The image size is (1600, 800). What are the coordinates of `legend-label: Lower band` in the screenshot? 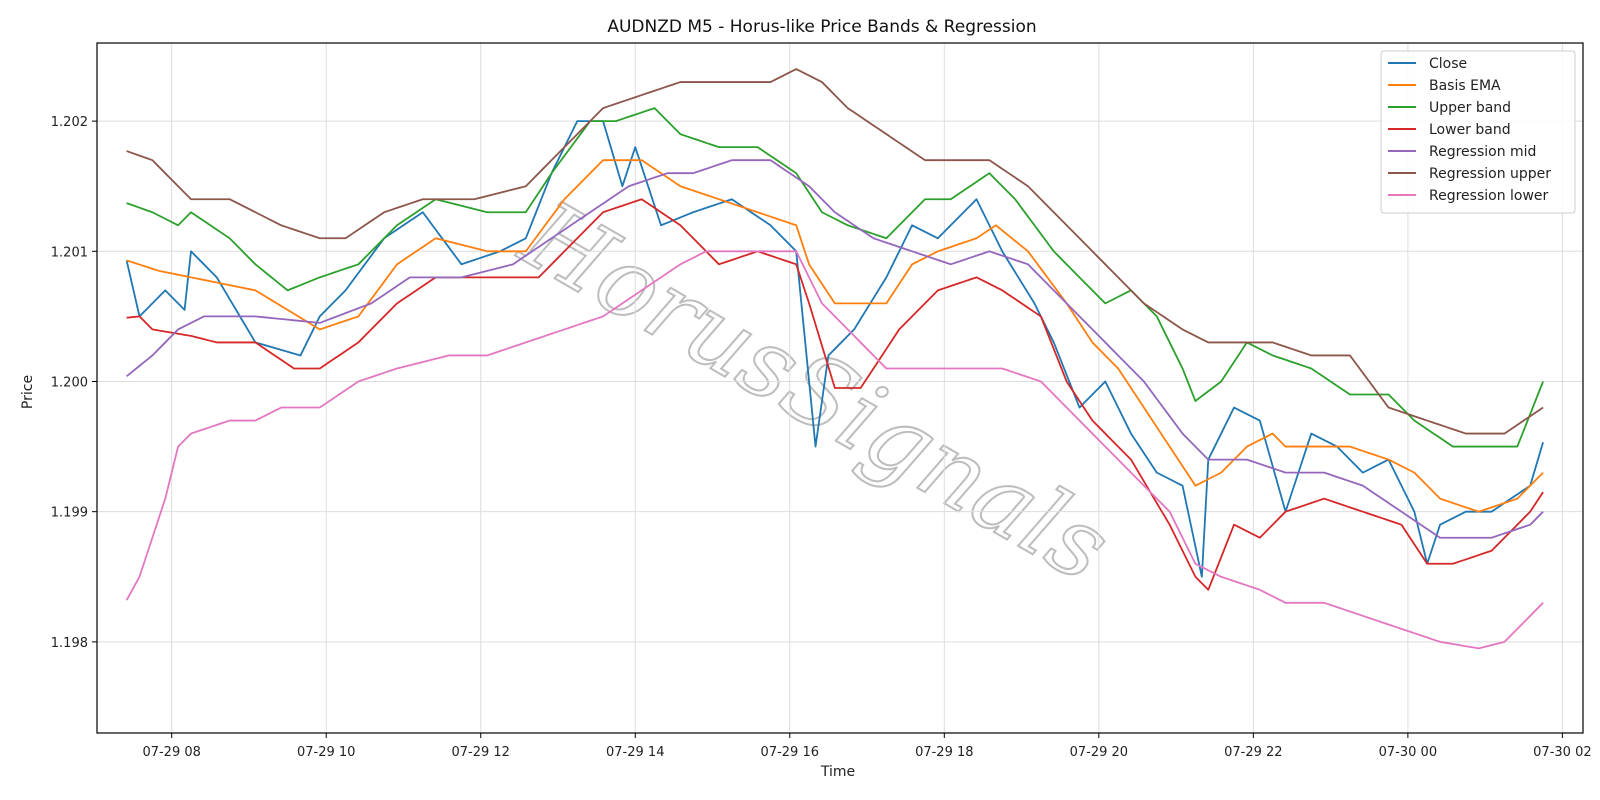 It's located at (1470, 130).